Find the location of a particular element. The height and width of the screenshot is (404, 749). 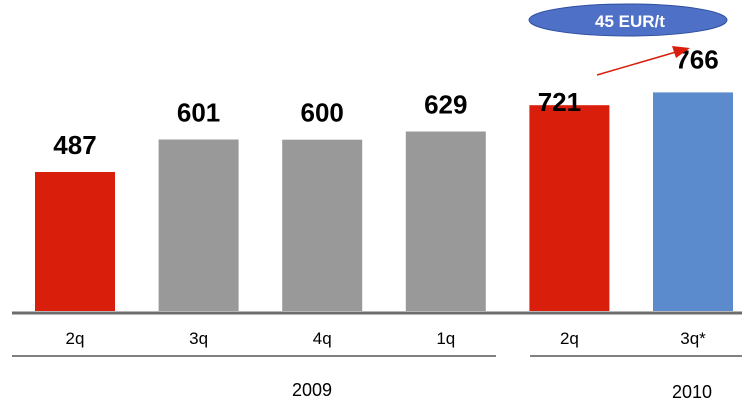

tick-label-2: 4q is located at coordinates (322, 338).